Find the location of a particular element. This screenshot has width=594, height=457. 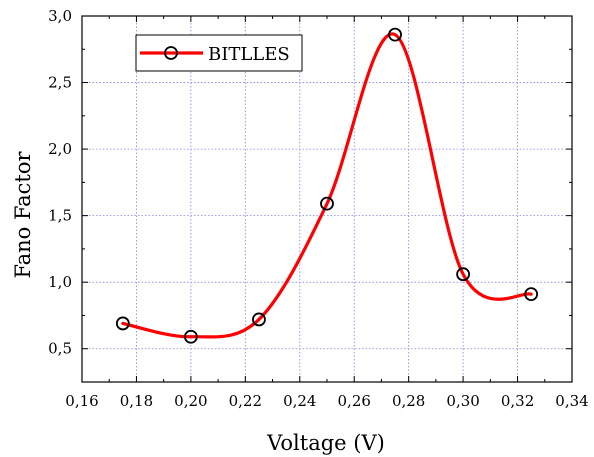

y-tick-label: 2,0 is located at coordinates (60, 149).